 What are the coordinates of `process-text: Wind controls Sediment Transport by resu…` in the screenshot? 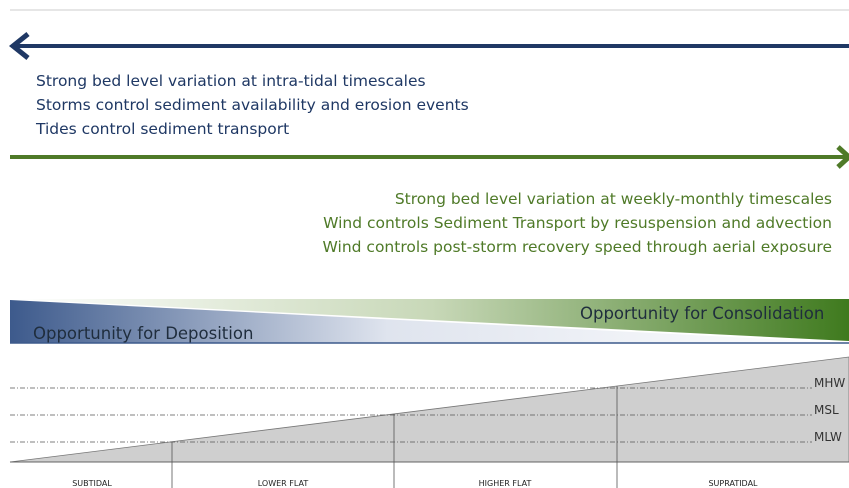 It's located at (577, 223).